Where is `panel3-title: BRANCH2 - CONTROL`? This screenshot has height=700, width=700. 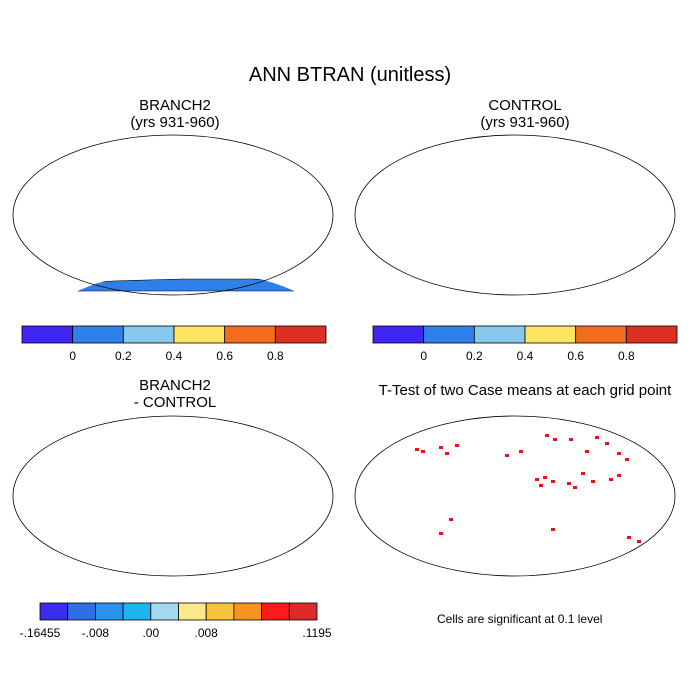
panel3-title: BRANCH2 - CONTROL is located at coordinates (175, 394).